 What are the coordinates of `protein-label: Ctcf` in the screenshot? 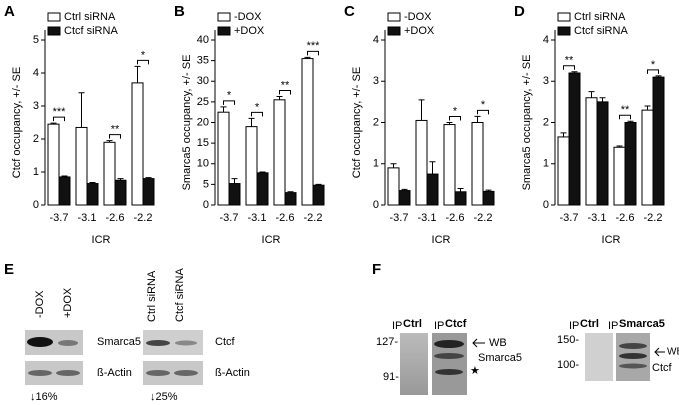 It's located at (225, 342).